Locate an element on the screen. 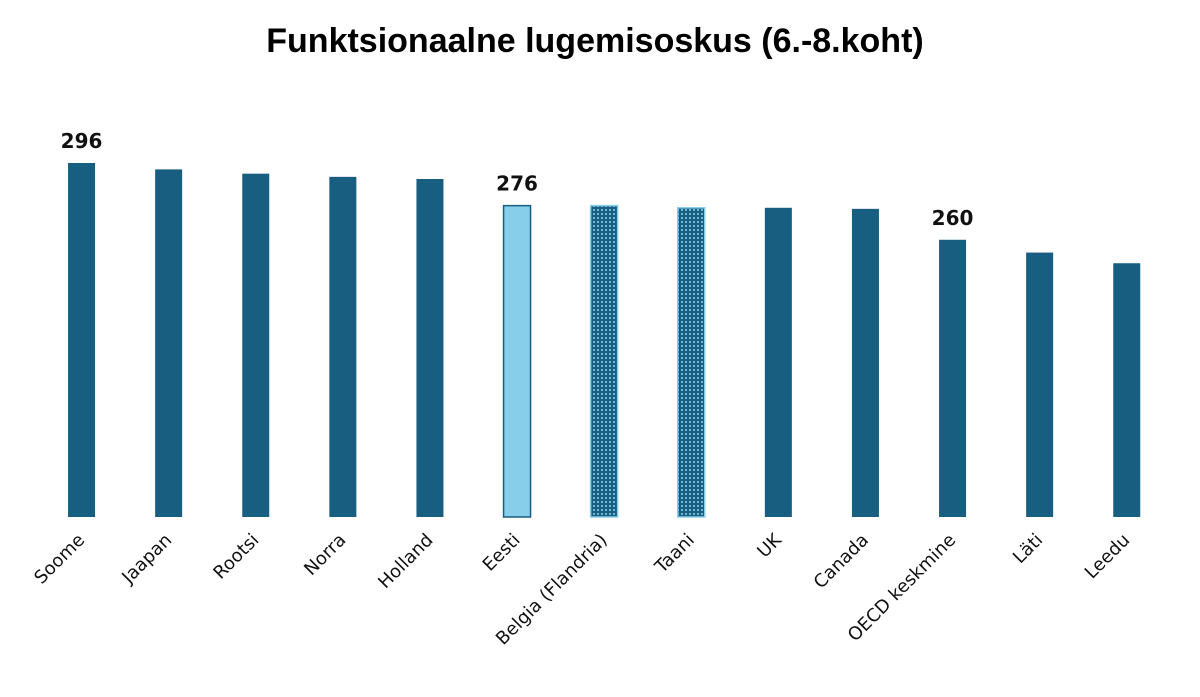 This screenshot has width=1200, height=697. x-tick-label-10: Canada is located at coordinates (841, 561).